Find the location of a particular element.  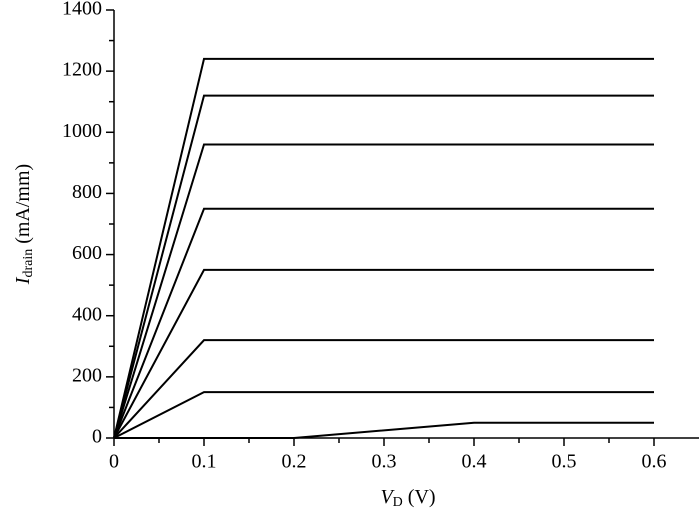

x-axis-label: VD (V) is located at coordinates (407, 498).